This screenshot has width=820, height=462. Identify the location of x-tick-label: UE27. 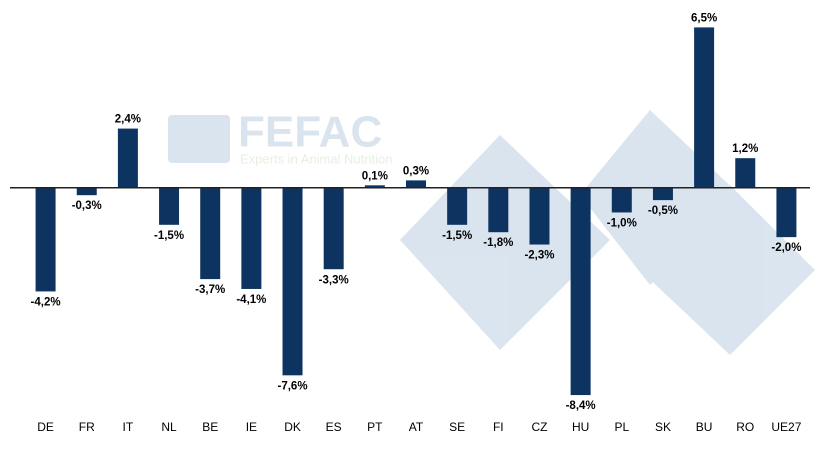
(786, 427).